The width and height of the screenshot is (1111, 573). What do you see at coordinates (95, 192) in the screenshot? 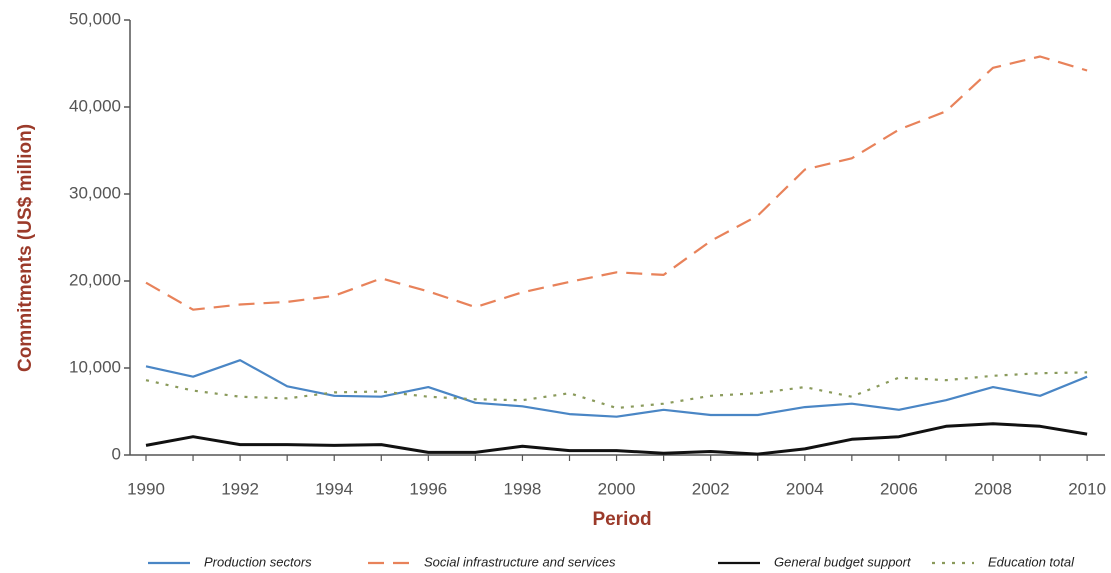
I see `y-tick-label: 30,000` at bounding box center [95, 192].